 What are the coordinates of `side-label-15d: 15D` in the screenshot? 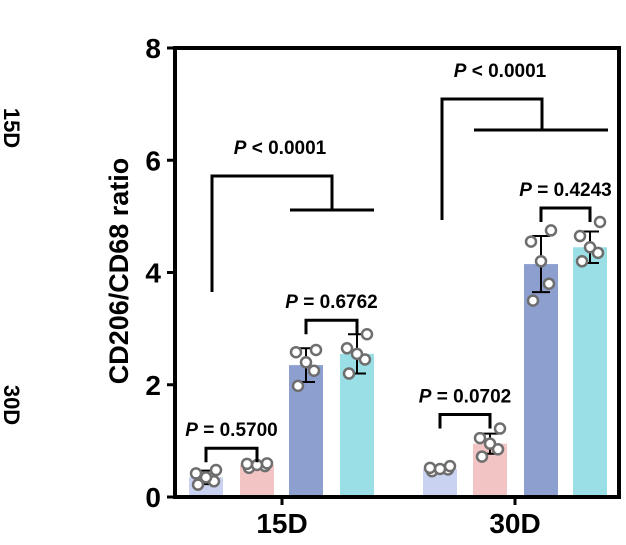 It's located at (12, 128).